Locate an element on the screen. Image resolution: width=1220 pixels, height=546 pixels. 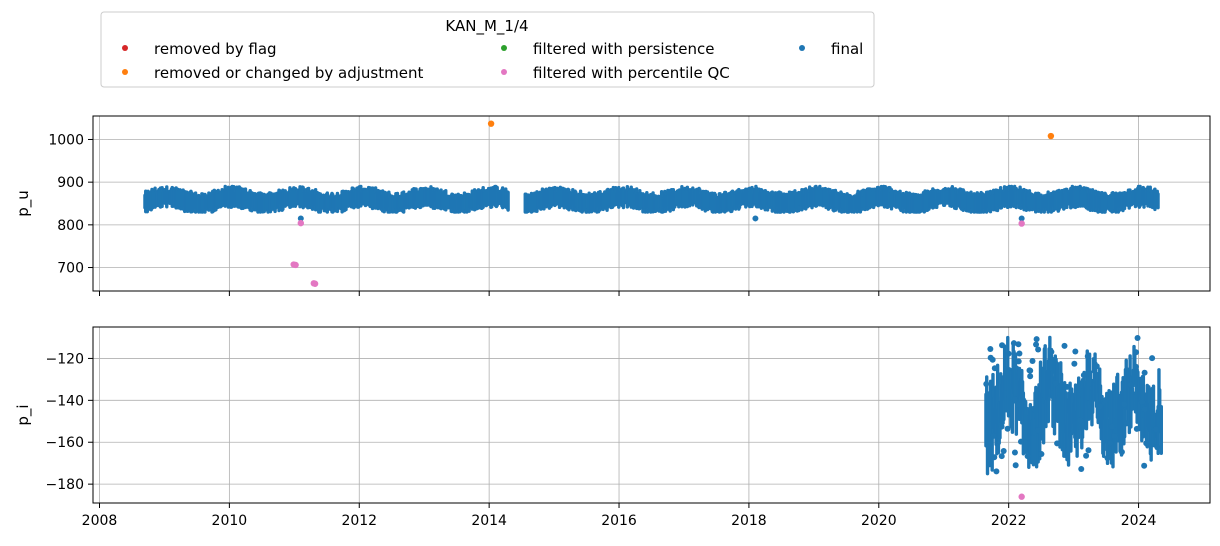
y-tick-label-1-3: −120 is located at coordinates (65, 359).